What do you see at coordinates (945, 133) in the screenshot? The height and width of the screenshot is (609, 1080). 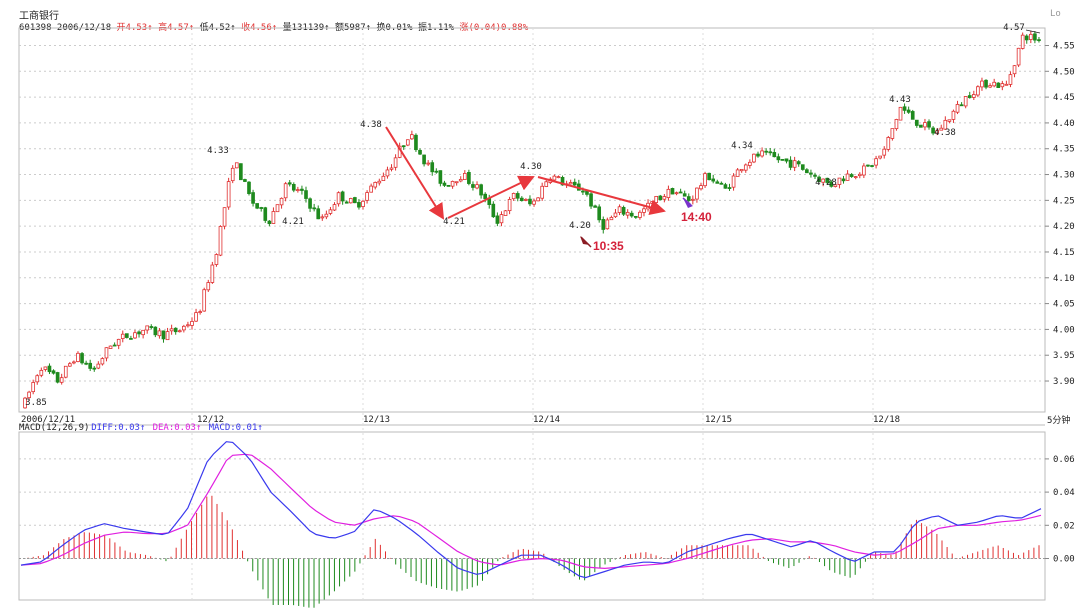 I see `price-extreme-label: 4.38` at bounding box center [945, 133].